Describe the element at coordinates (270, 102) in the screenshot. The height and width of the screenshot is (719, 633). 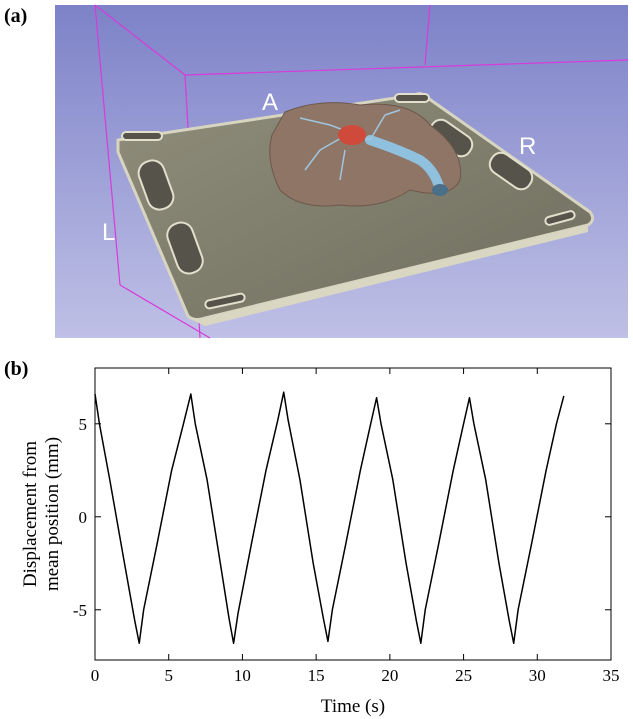
I see `orientation-label: A` at that location.